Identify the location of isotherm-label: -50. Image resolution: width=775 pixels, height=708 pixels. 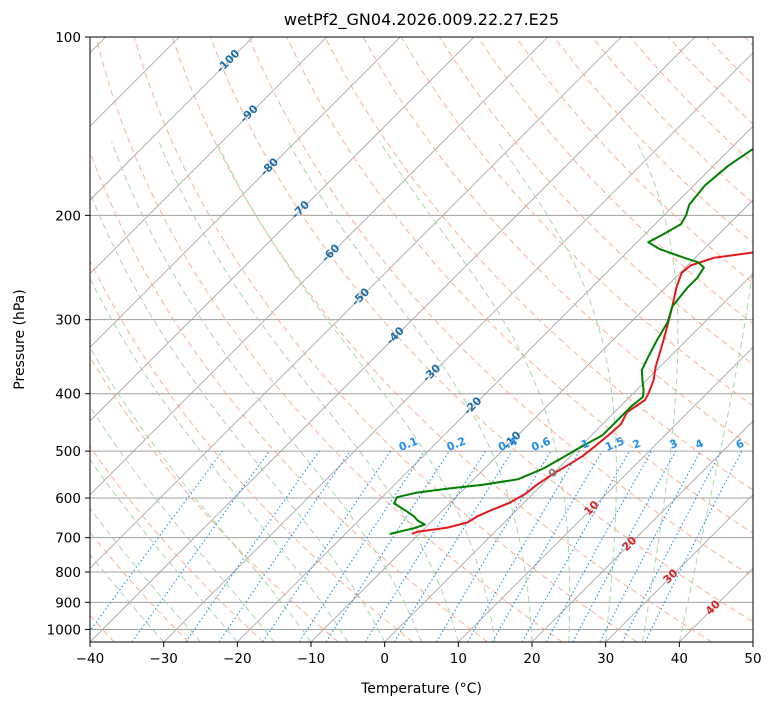
(360, 296).